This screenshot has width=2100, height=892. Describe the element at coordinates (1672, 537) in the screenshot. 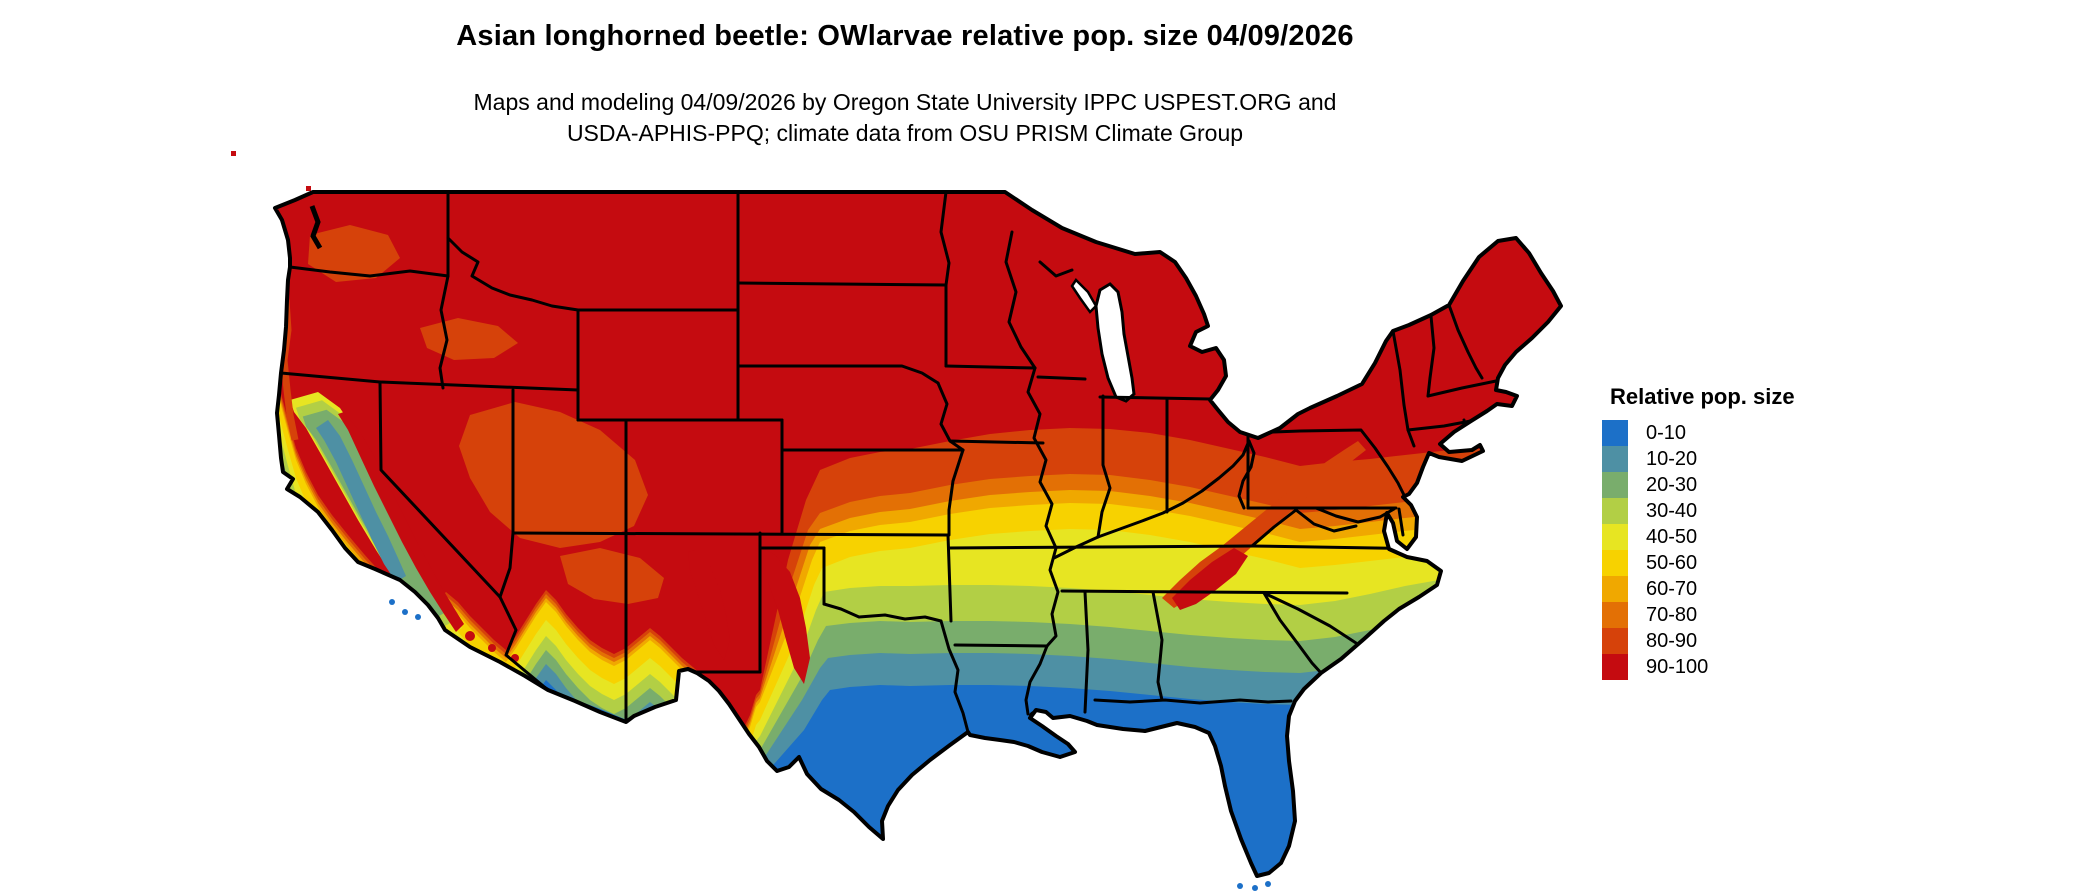

I see `legend-label: 40-50` at that location.